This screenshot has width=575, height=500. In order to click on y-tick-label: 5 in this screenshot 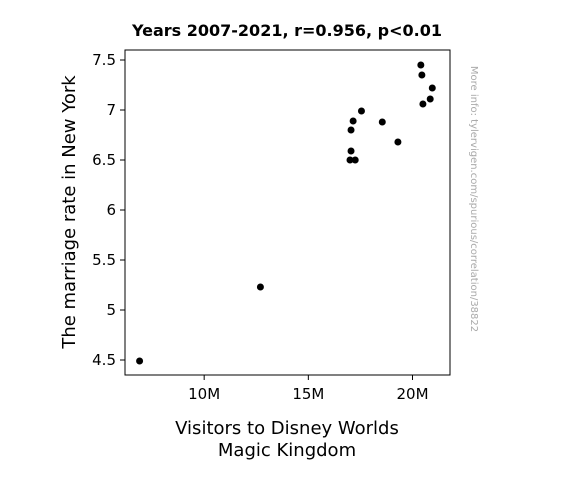, I will do `click(111, 310)`.